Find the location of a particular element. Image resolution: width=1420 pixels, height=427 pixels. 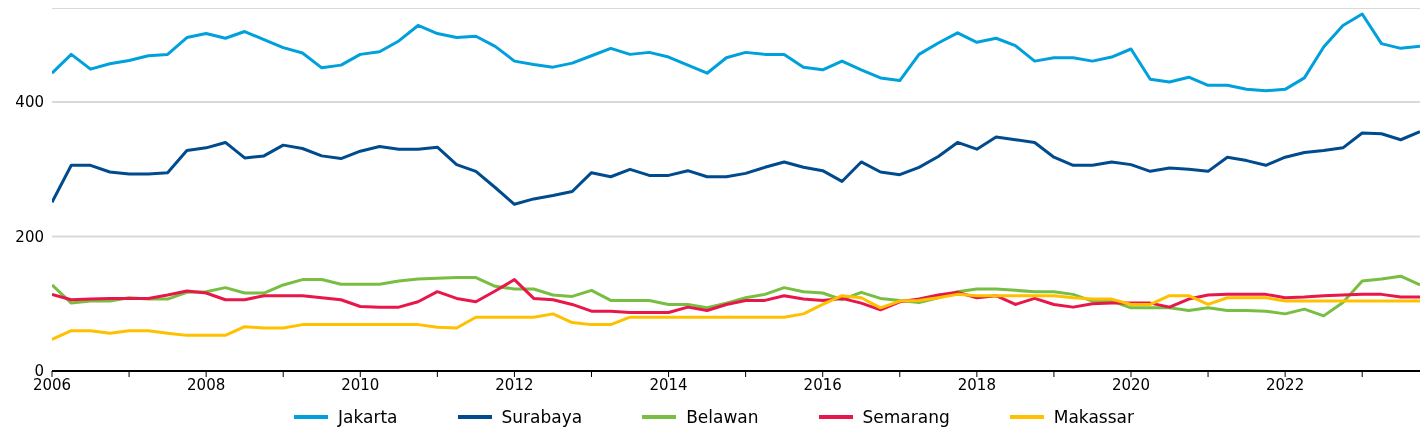

x-tick-label: 2016 is located at coordinates (822, 384).